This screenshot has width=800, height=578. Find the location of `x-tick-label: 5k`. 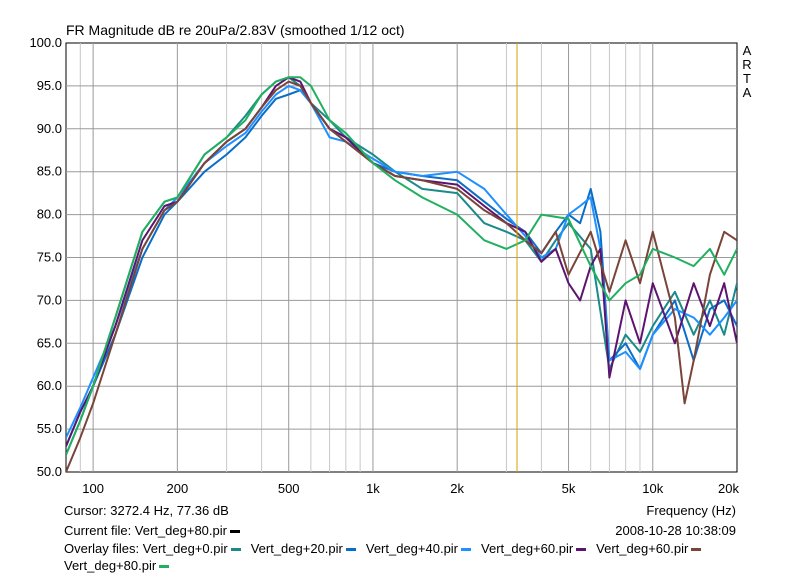

x-tick-label: 5k is located at coordinates (569, 488).